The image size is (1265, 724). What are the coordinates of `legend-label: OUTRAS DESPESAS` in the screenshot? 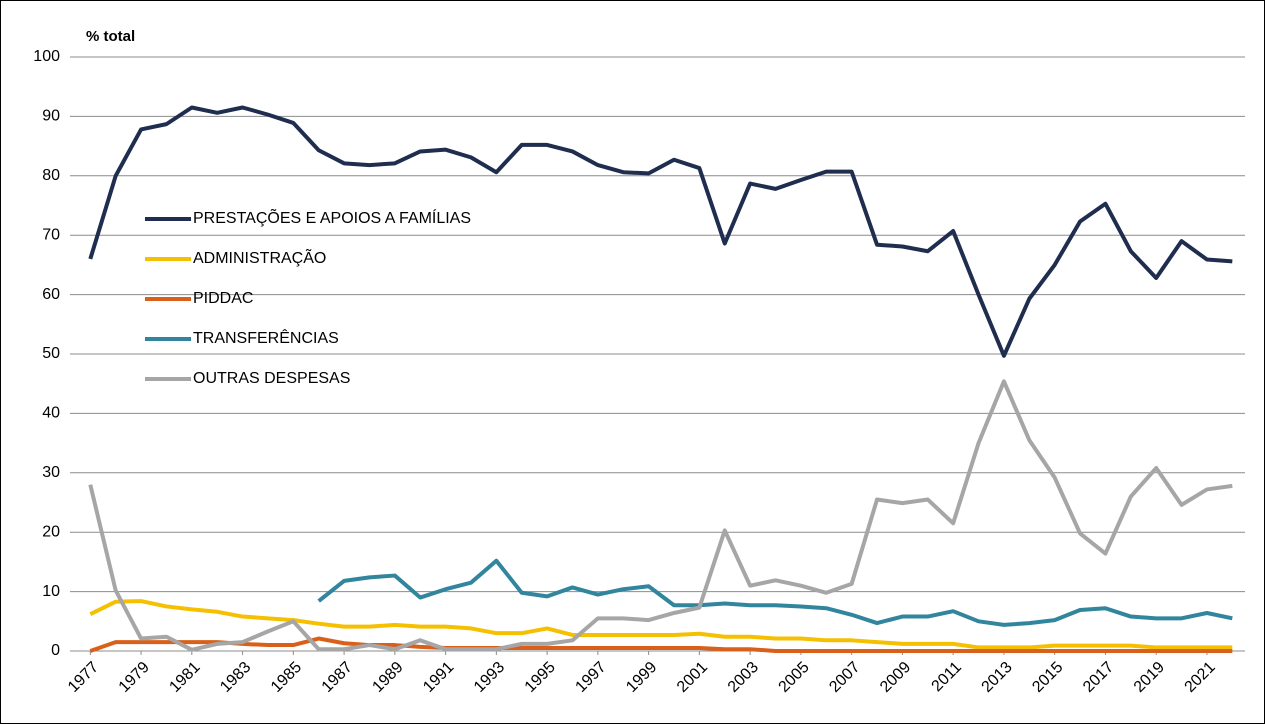 It's located at (271, 378).